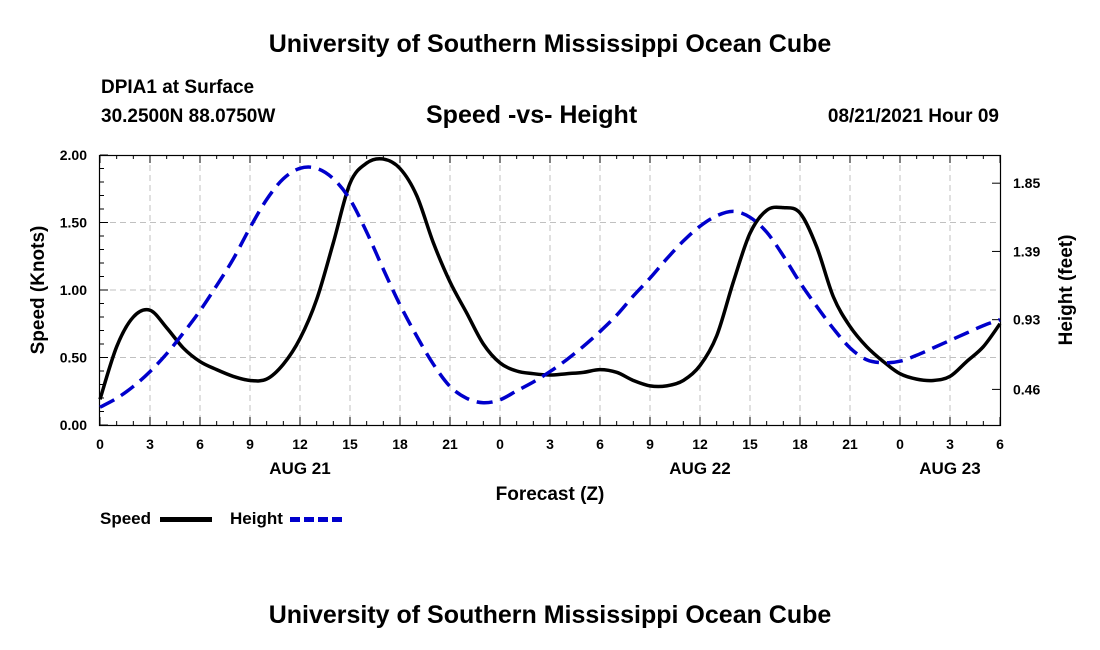  I want to click on station-name: DPIA1 at Surface, so click(178, 87).